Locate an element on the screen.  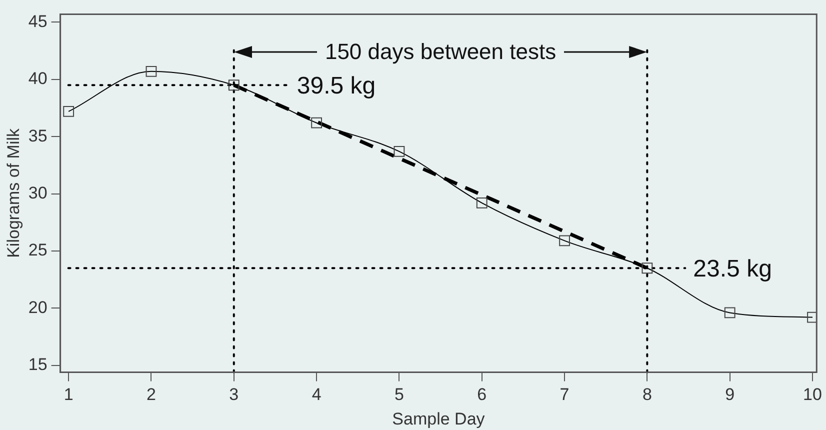
x-axis-title: Sample Day is located at coordinates (439, 418).